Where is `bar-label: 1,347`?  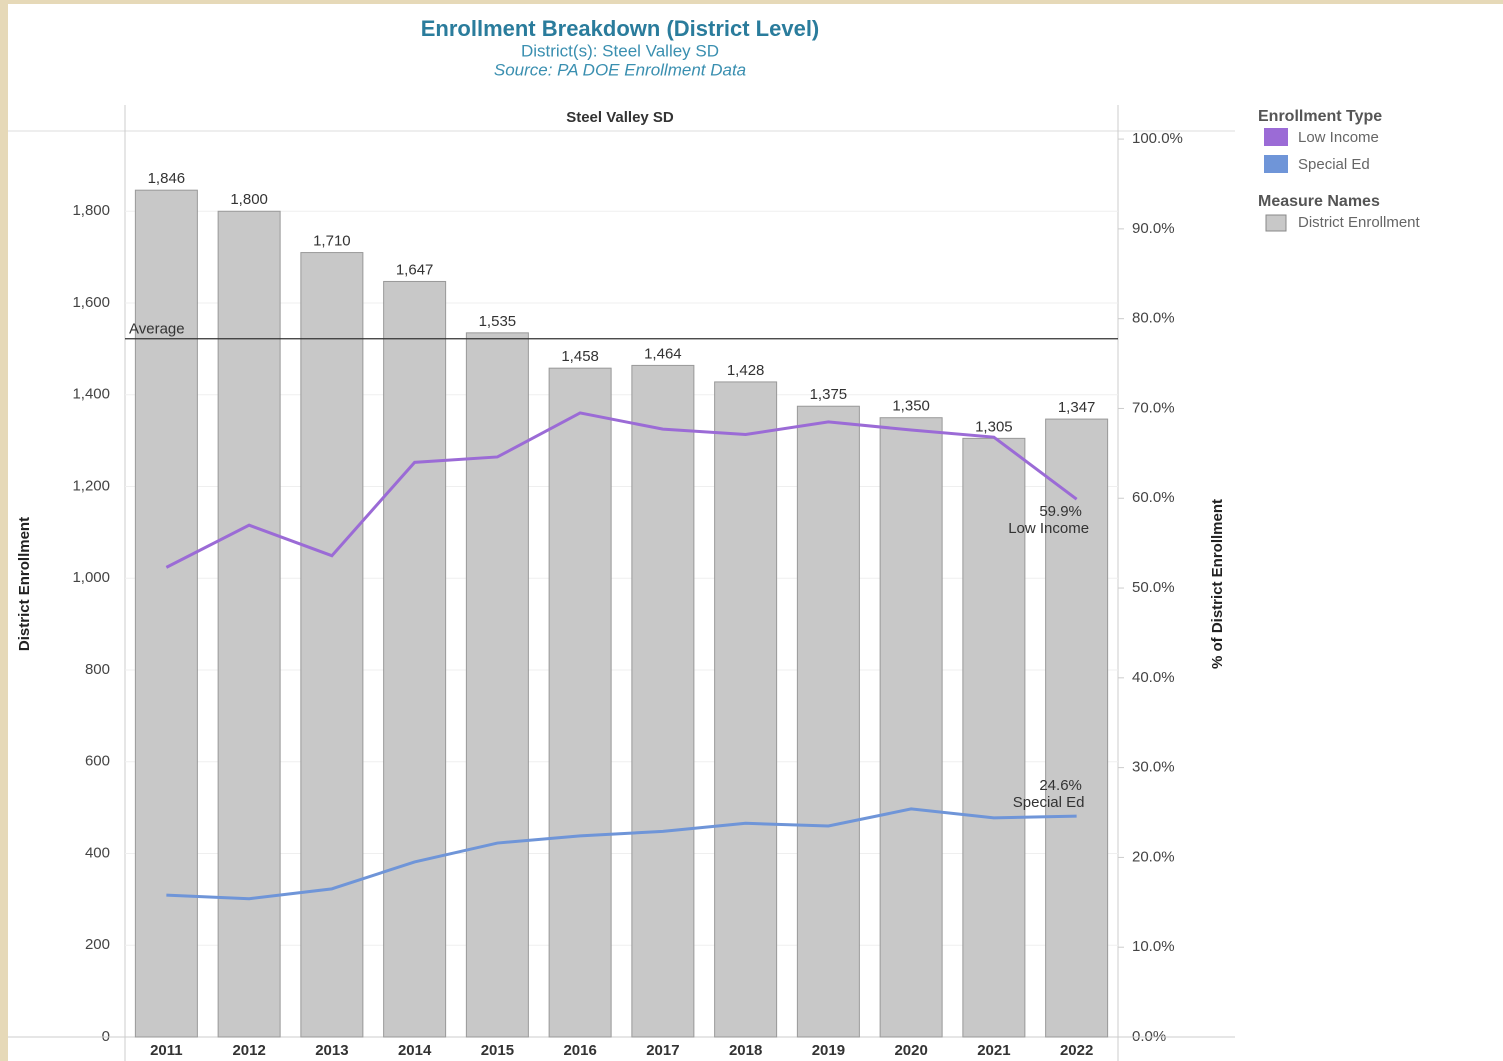 bar-label: 1,347 is located at coordinates (1077, 407).